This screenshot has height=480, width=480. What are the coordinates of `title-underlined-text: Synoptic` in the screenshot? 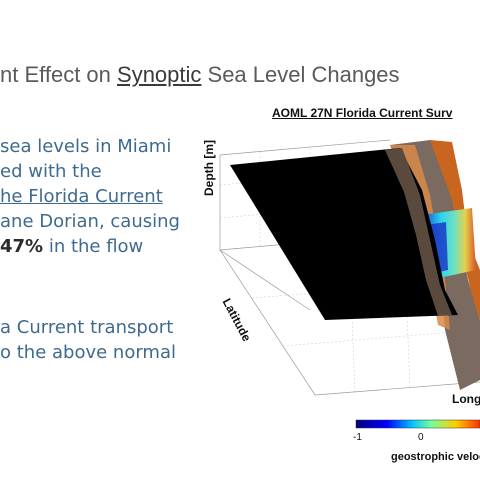 It's located at (159, 74).